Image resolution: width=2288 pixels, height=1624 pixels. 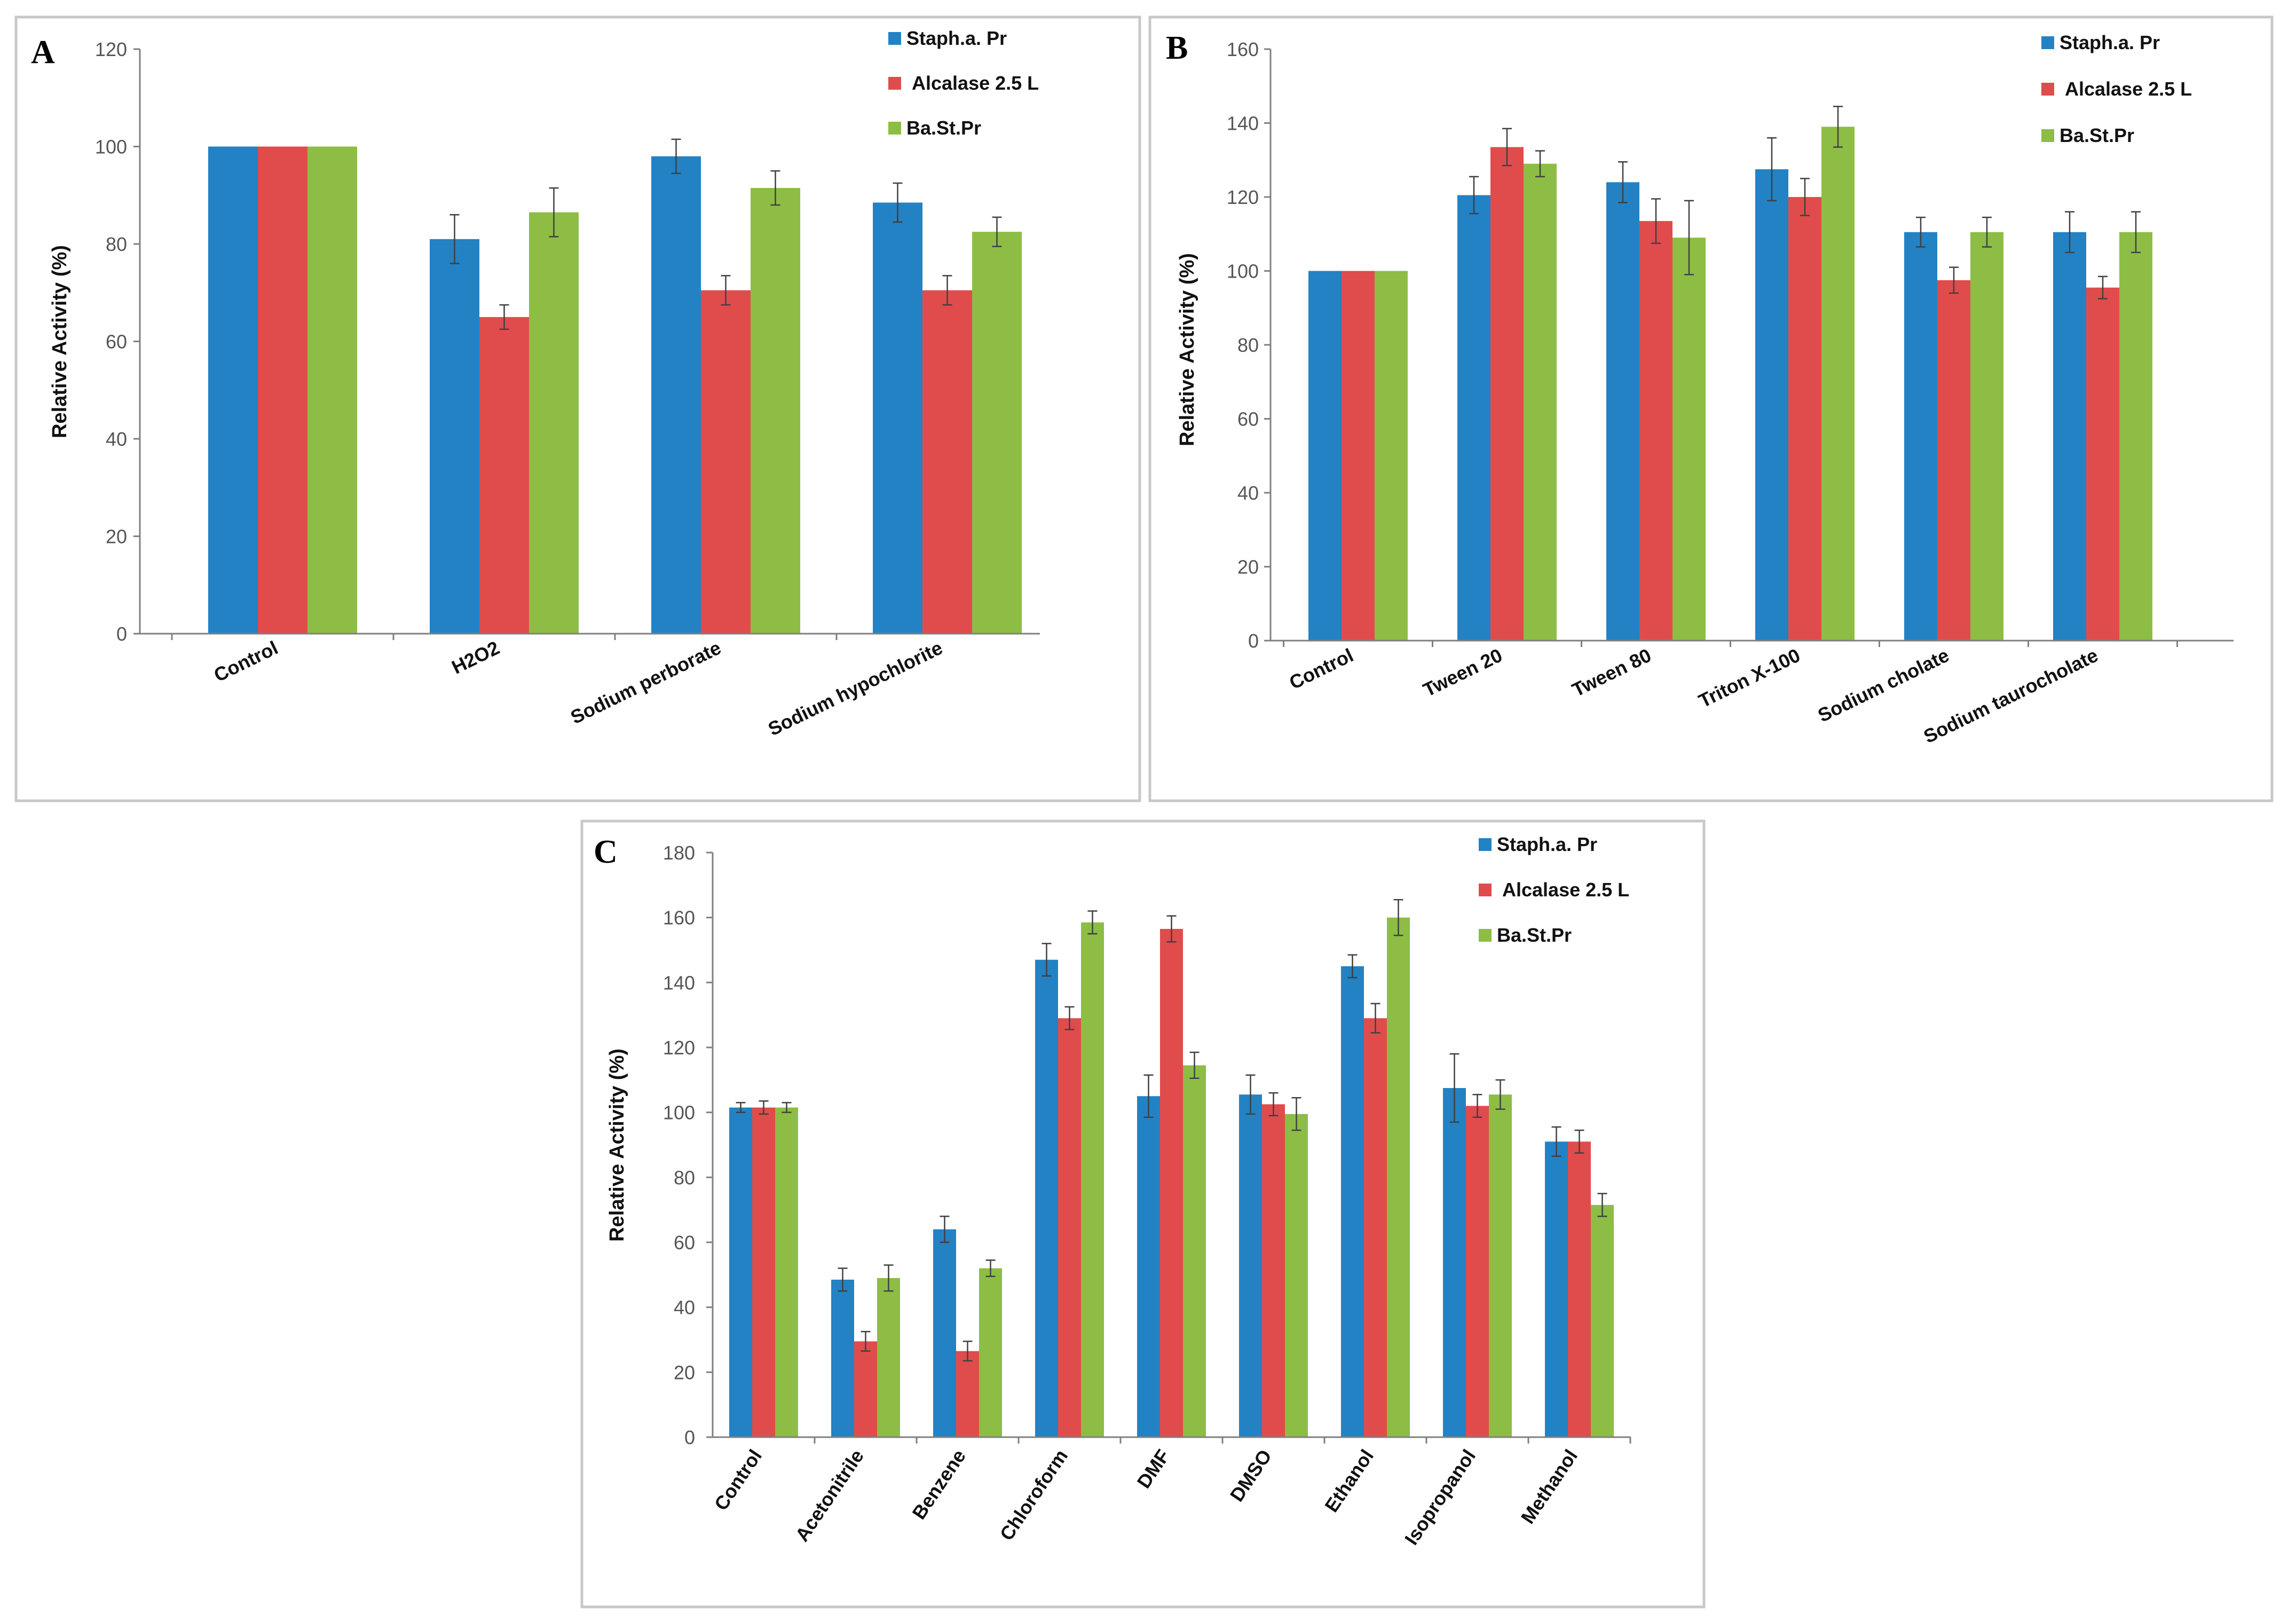 I want to click on panel-b-y-tick-label: 60, so click(x=1248, y=419).